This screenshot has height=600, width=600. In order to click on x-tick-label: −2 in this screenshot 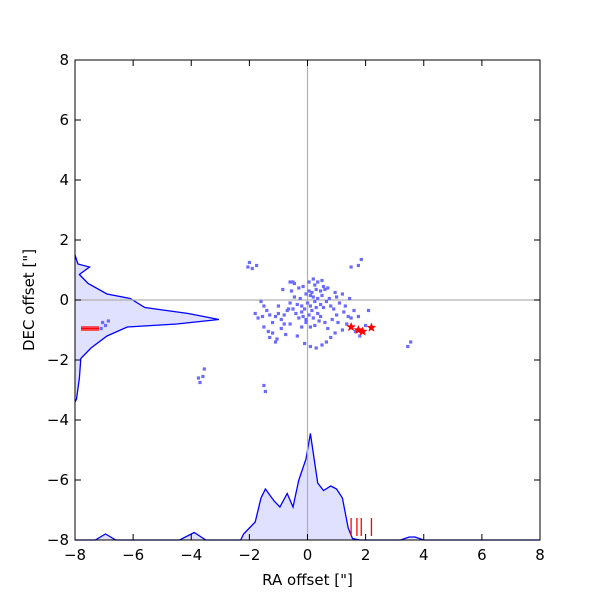, I will do `click(249, 555)`.